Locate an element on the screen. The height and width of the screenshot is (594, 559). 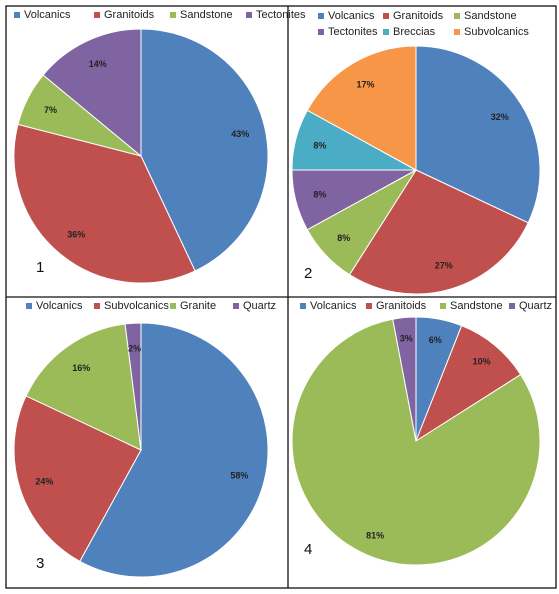
slice-value-label-quartz: 3% is located at coordinates (406, 339).